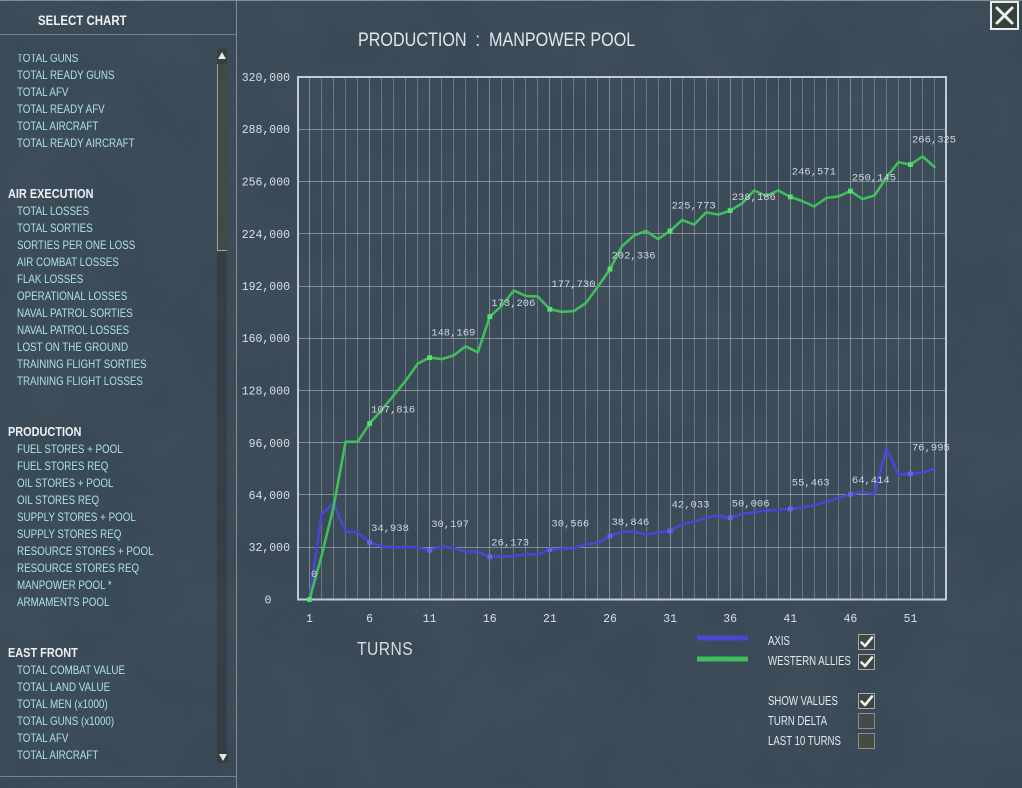 The width and height of the screenshot is (1022, 788). Describe the element at coordinates (453, 333) in the screenshot. I see `svg-text: 148,169` at that location.